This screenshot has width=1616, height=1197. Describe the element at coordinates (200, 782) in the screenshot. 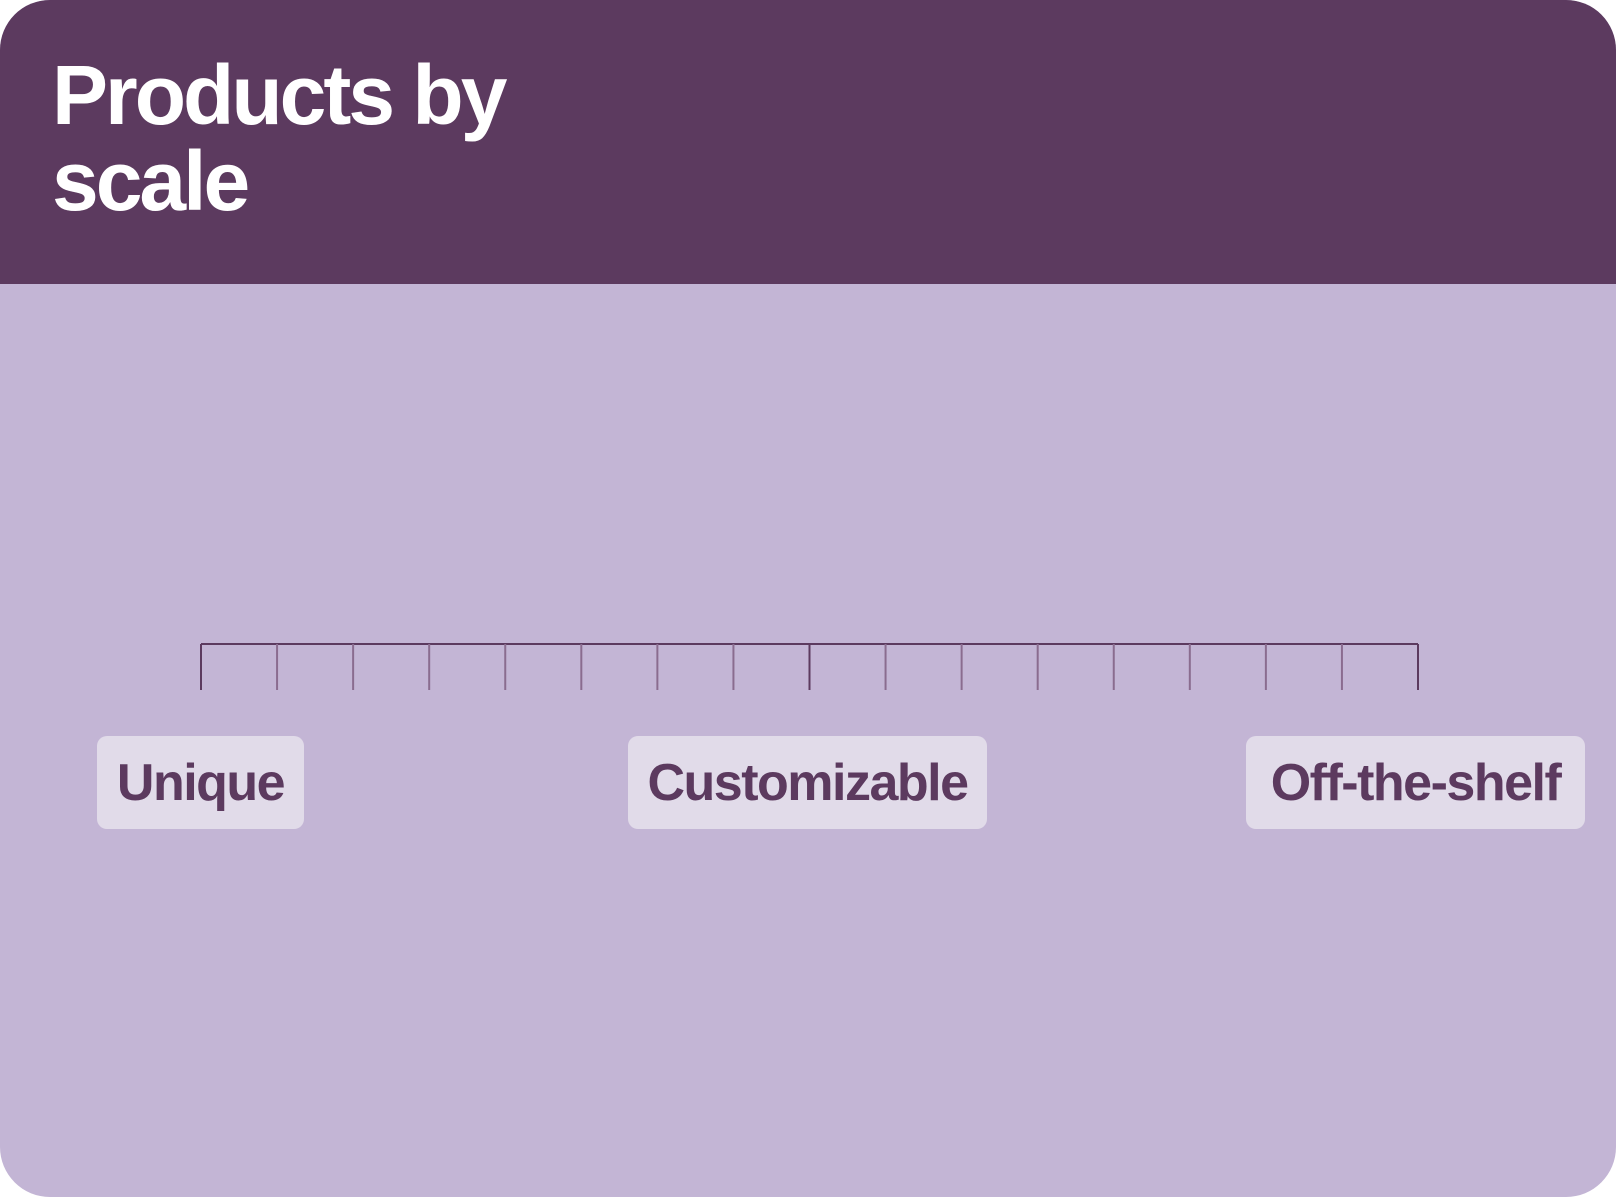

I see `label-unique: Unique` at that location.